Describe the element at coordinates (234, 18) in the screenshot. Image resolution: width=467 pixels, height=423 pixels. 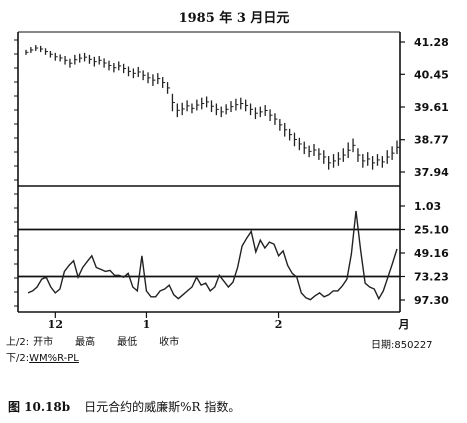
I see `chart-title: 1985 年 3 月日元` at that location.